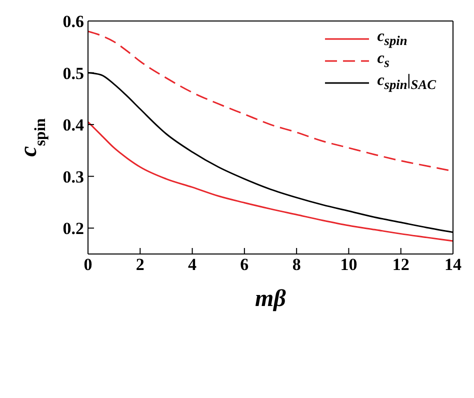 Image resolution: width=474 pixels, height=398 pixels. I want to click on y-tick-label: 0.6, so click(73, 22).